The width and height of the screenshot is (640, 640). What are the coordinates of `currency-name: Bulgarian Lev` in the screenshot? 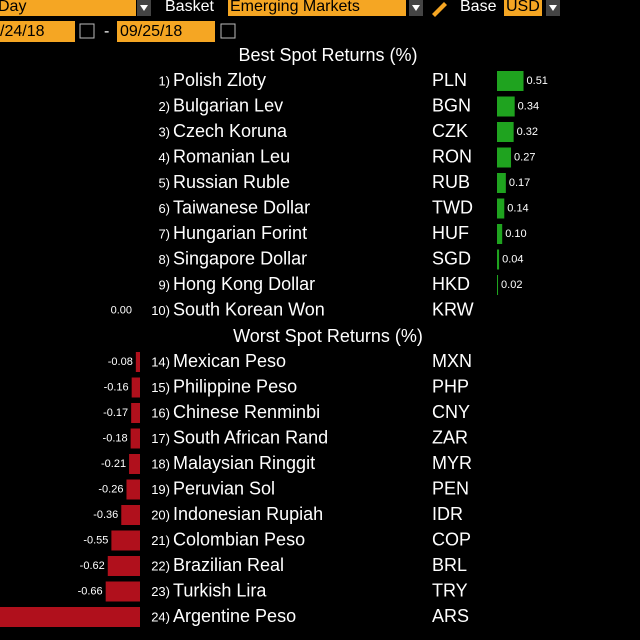 It's located at (228, 105).